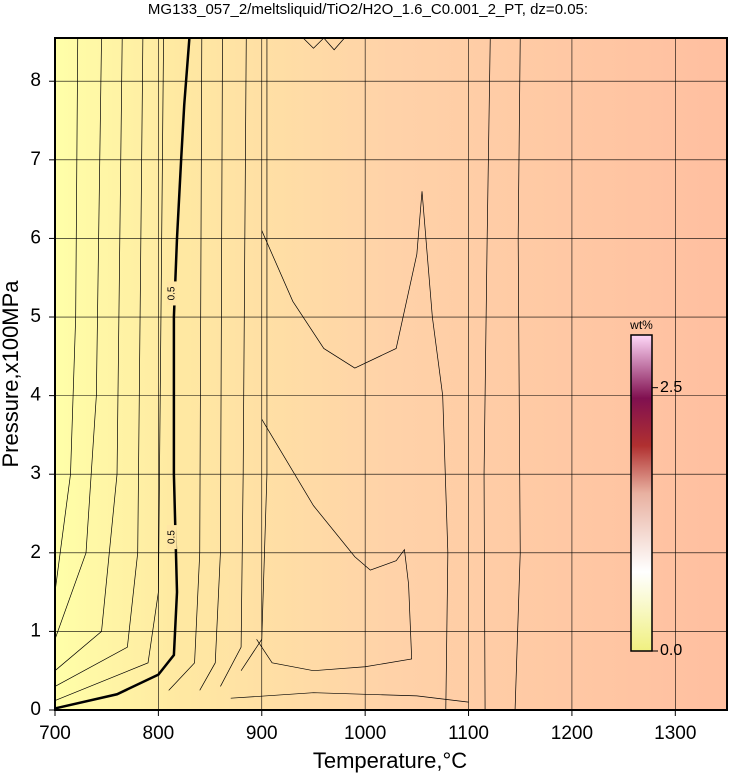  What do you see at coordinates (35, 237) in the screenshot?
I see `y-tick-label: 6` at bounding box center [35, 237].